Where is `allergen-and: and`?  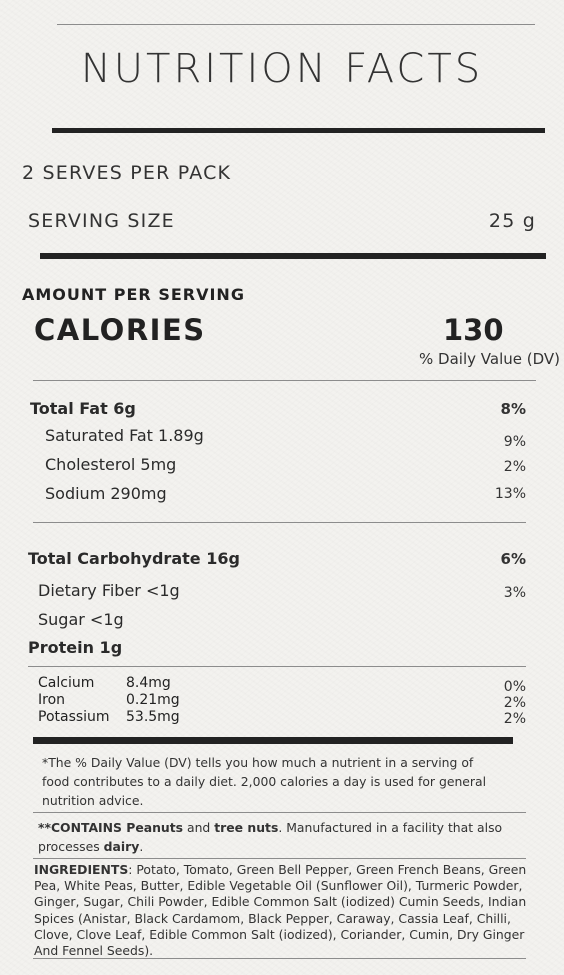 allergen-and: and is located at coordinates (199, 827).